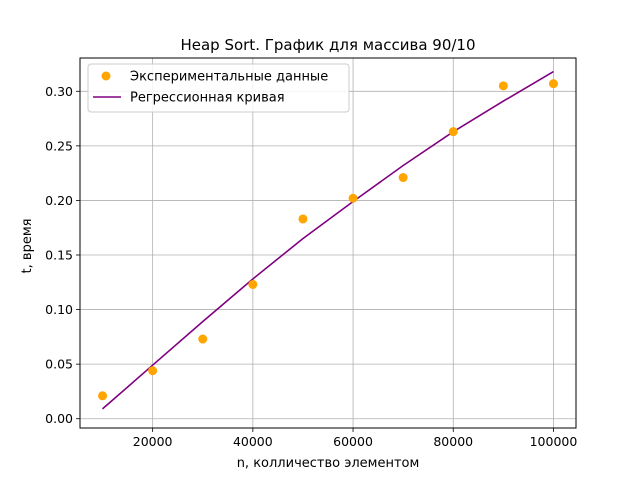  I want to click on y-tick-label: 0.05, so click(59, 364).